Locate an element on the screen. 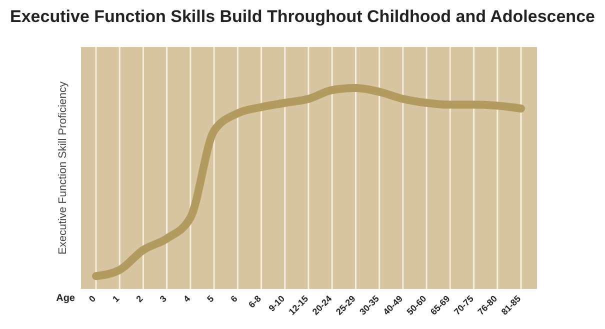 The width and height of the screenshot is (605, 329). x-tick-label: 5 is located at coordinates (210, 299).